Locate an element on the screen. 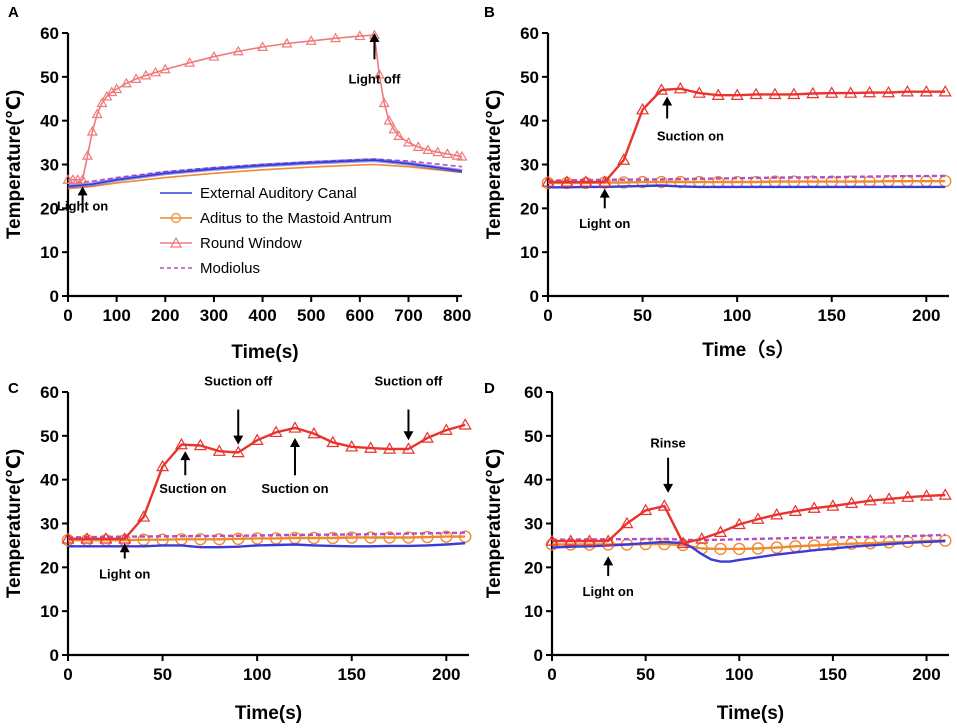  annotation-label: Suction off is located at coordinates (409, 380).